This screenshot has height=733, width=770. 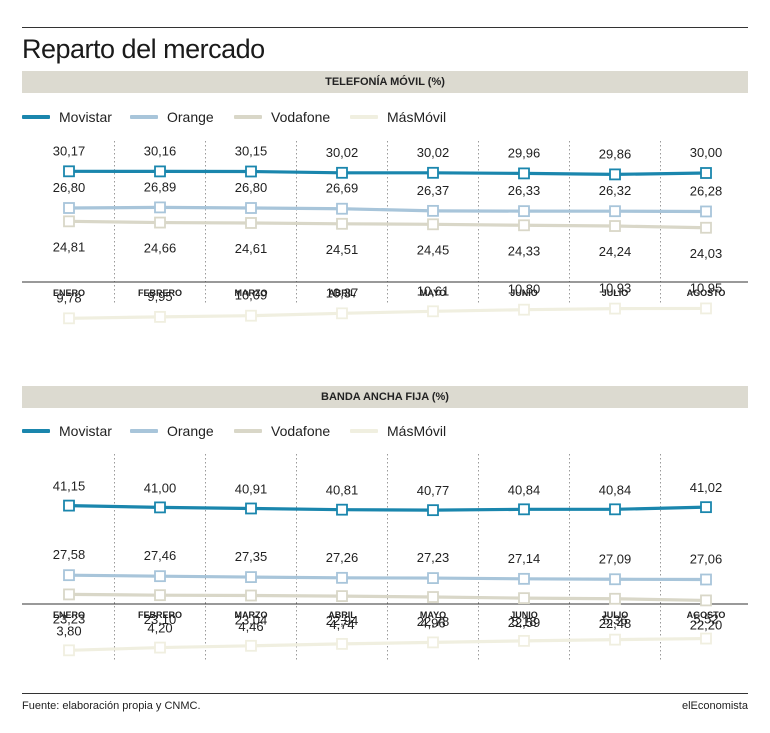 What do you see at coordinates (433, 249) in the screenshot?
I see `data-label-vodafone: 24,45` at bounding box center [433, 249].